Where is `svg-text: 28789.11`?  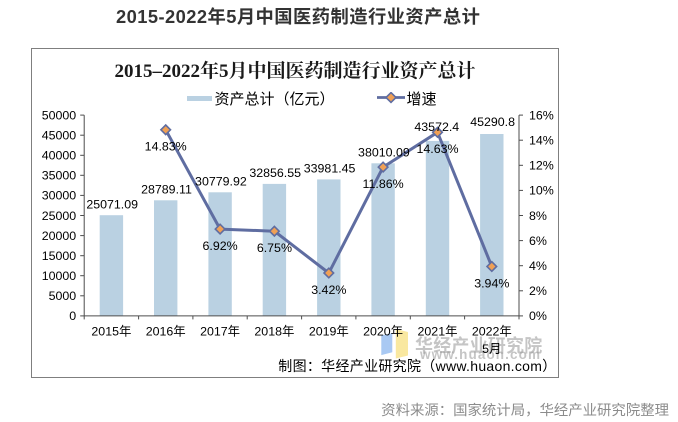 svg-text: 28789.11 is located at coordinates (166, 188).